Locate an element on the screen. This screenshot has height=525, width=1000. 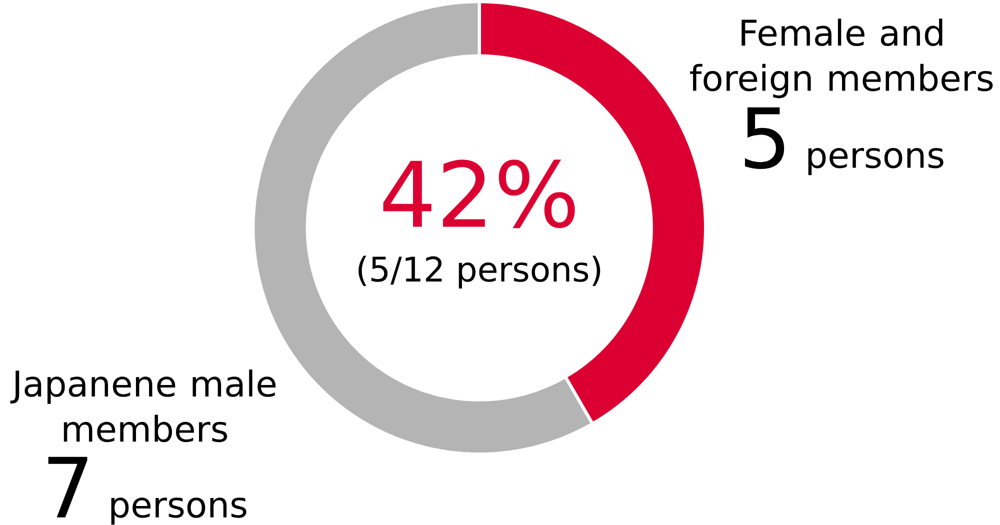
slice-label: Female and foreign members is located at coordinates (841, 58).